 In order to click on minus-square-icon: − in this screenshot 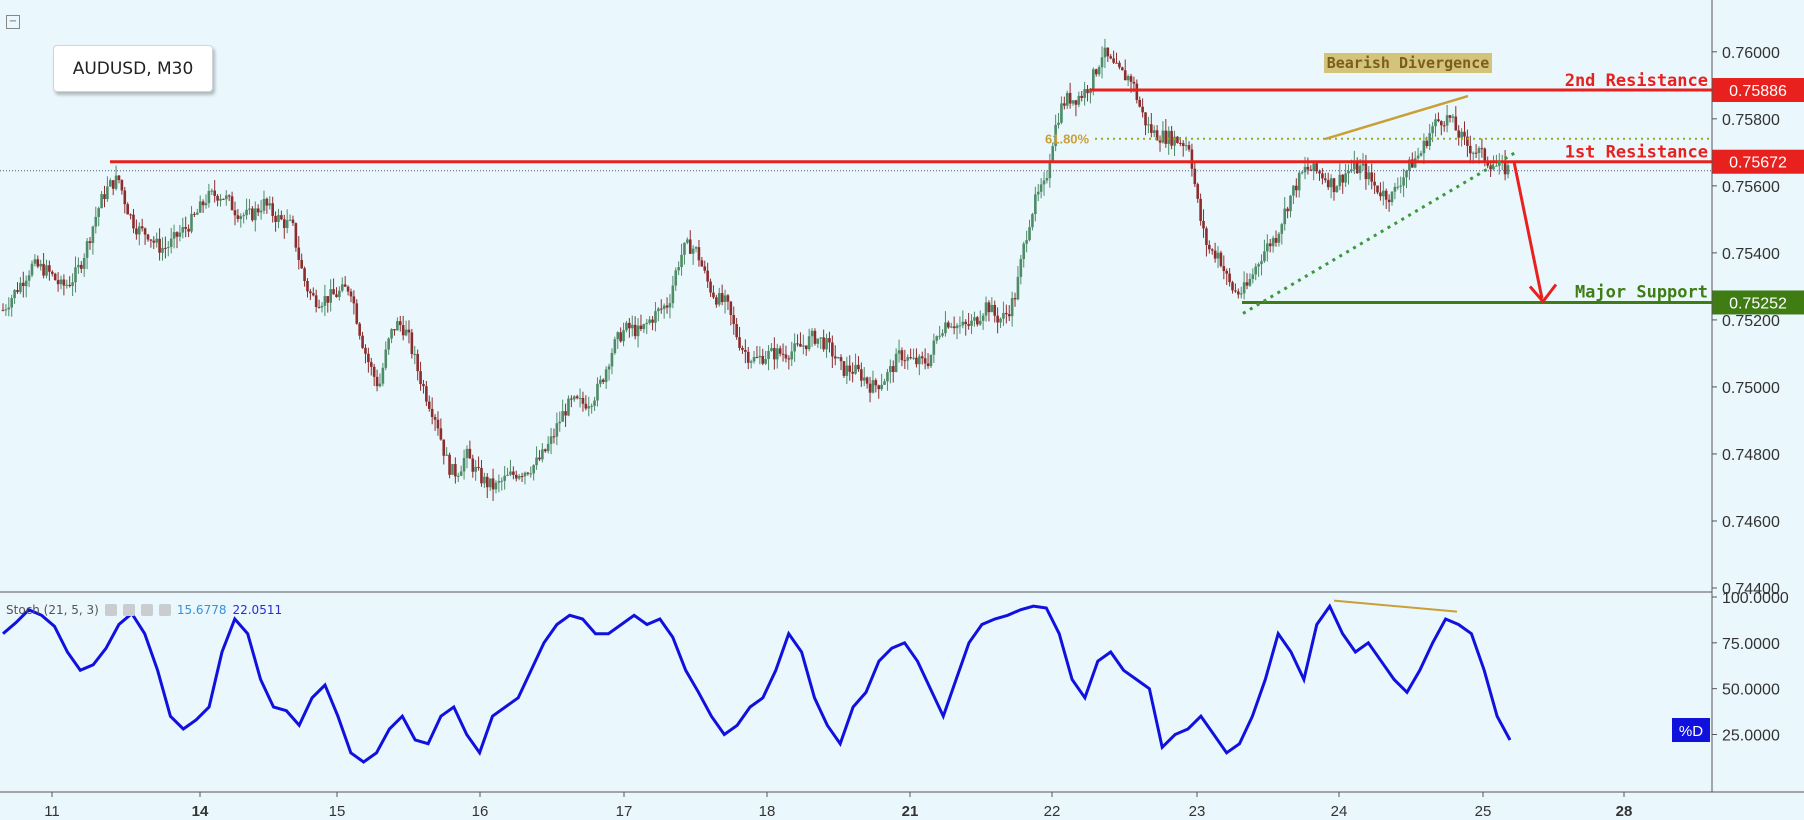, I will do `click(13, 22)`.